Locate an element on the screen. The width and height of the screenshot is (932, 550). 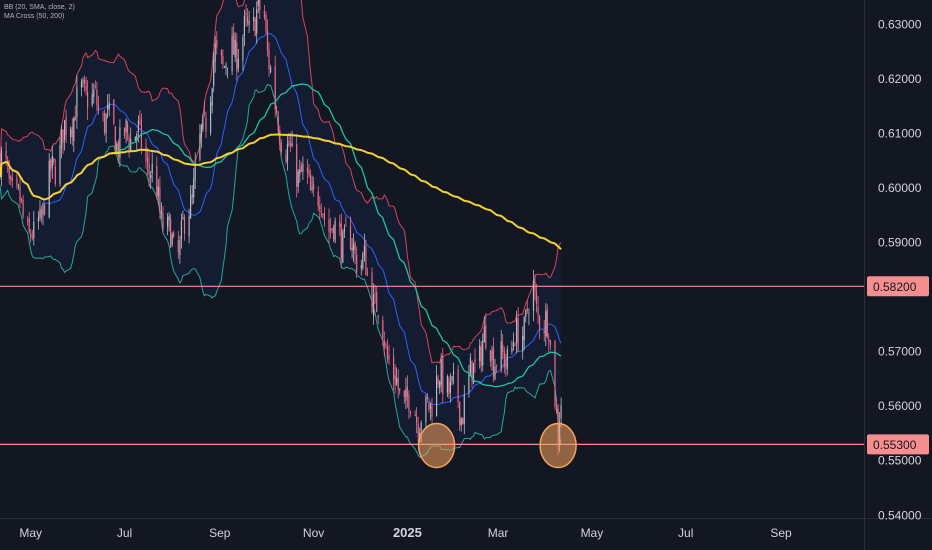
time-axis: May Jul Sep Nov 2025 Mar May Jul Sep is located at coordinates (405, 532).